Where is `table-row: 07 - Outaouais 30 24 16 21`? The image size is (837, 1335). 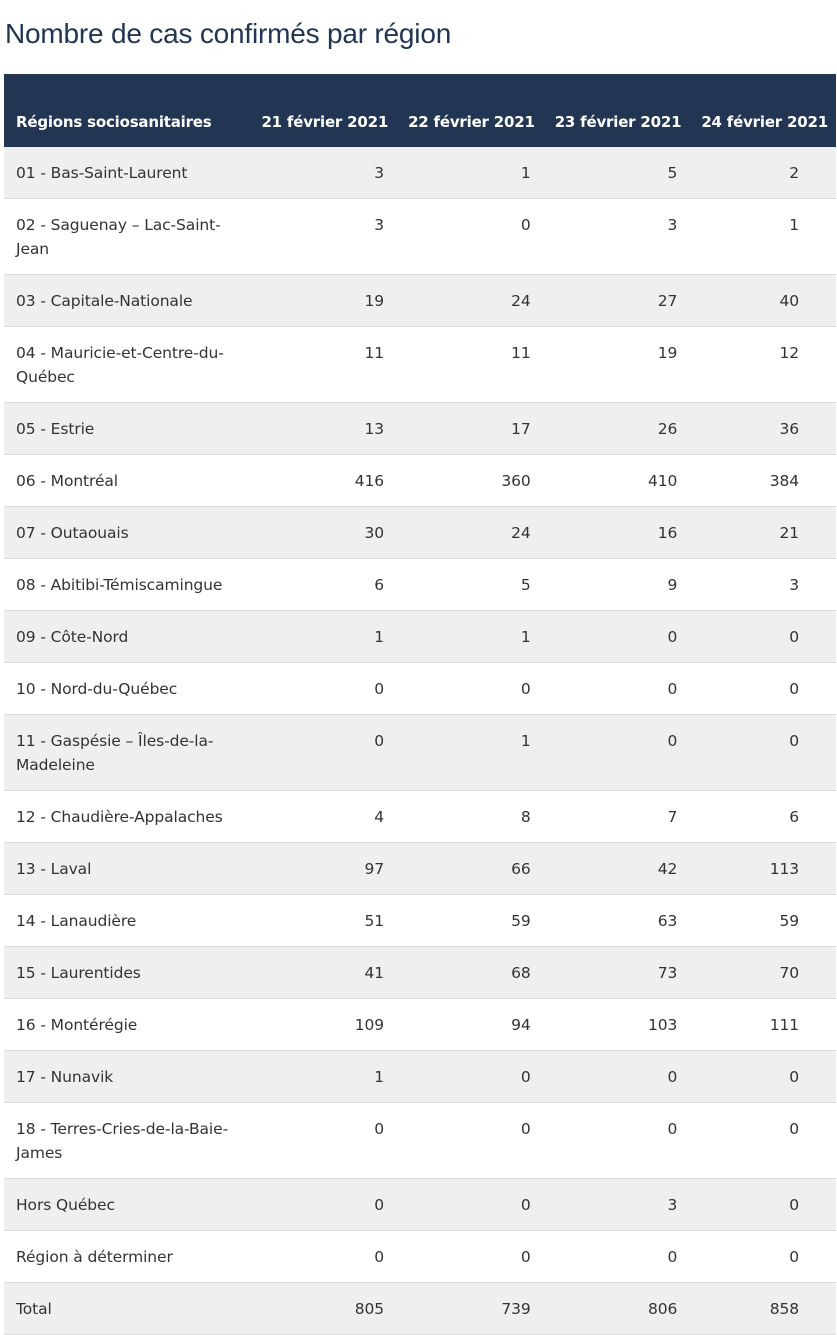 table-row: 07 - Outaouais 30 24 16 21 is located at coordinates (420, 532).